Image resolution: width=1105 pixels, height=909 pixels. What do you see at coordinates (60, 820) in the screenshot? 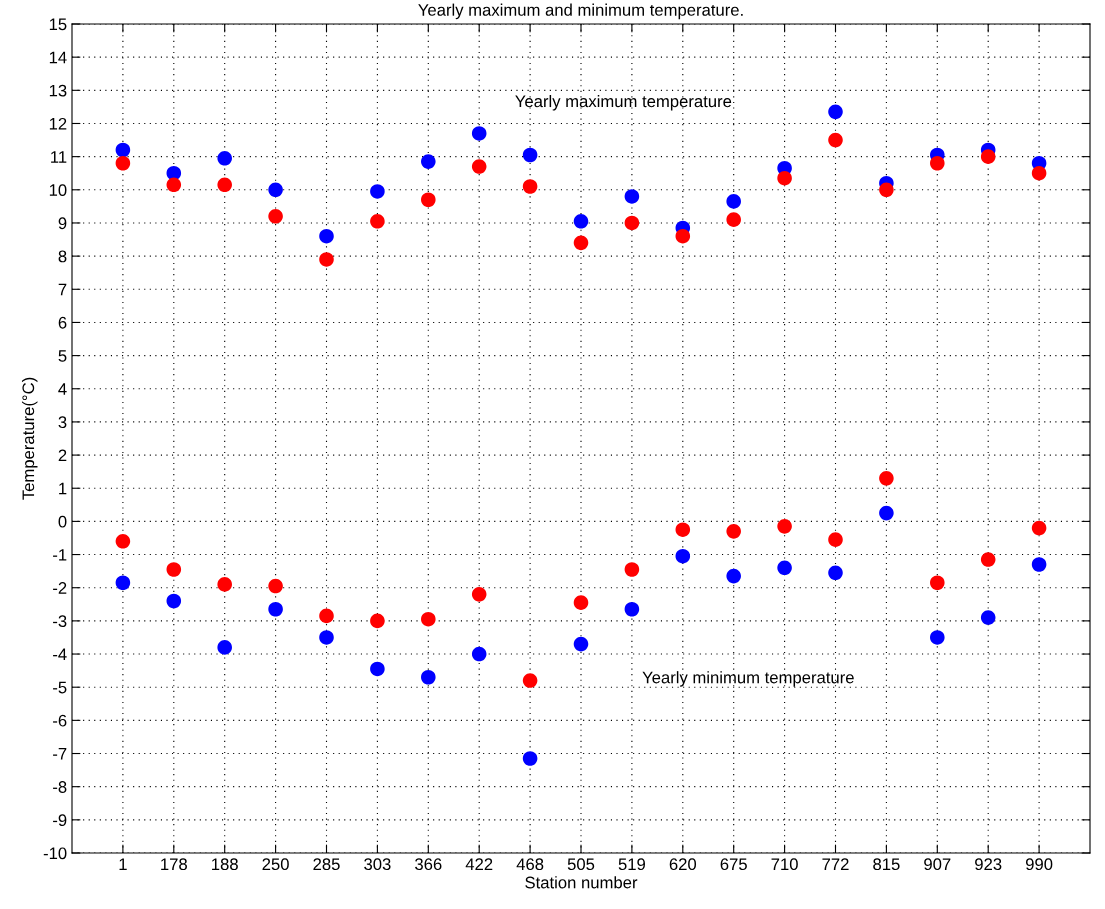
I see `y-tick-label: -9` at bounding box center [60, 820].